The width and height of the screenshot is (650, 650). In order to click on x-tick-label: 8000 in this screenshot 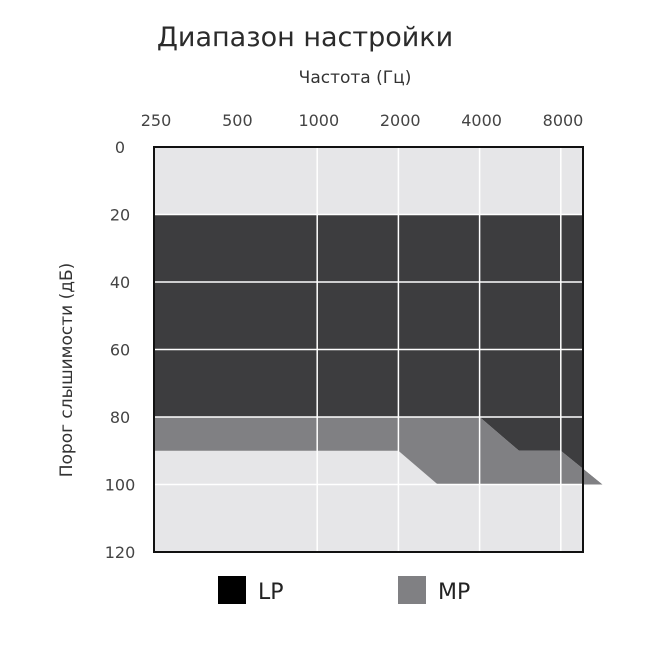, I will do `click(563, 120)`.